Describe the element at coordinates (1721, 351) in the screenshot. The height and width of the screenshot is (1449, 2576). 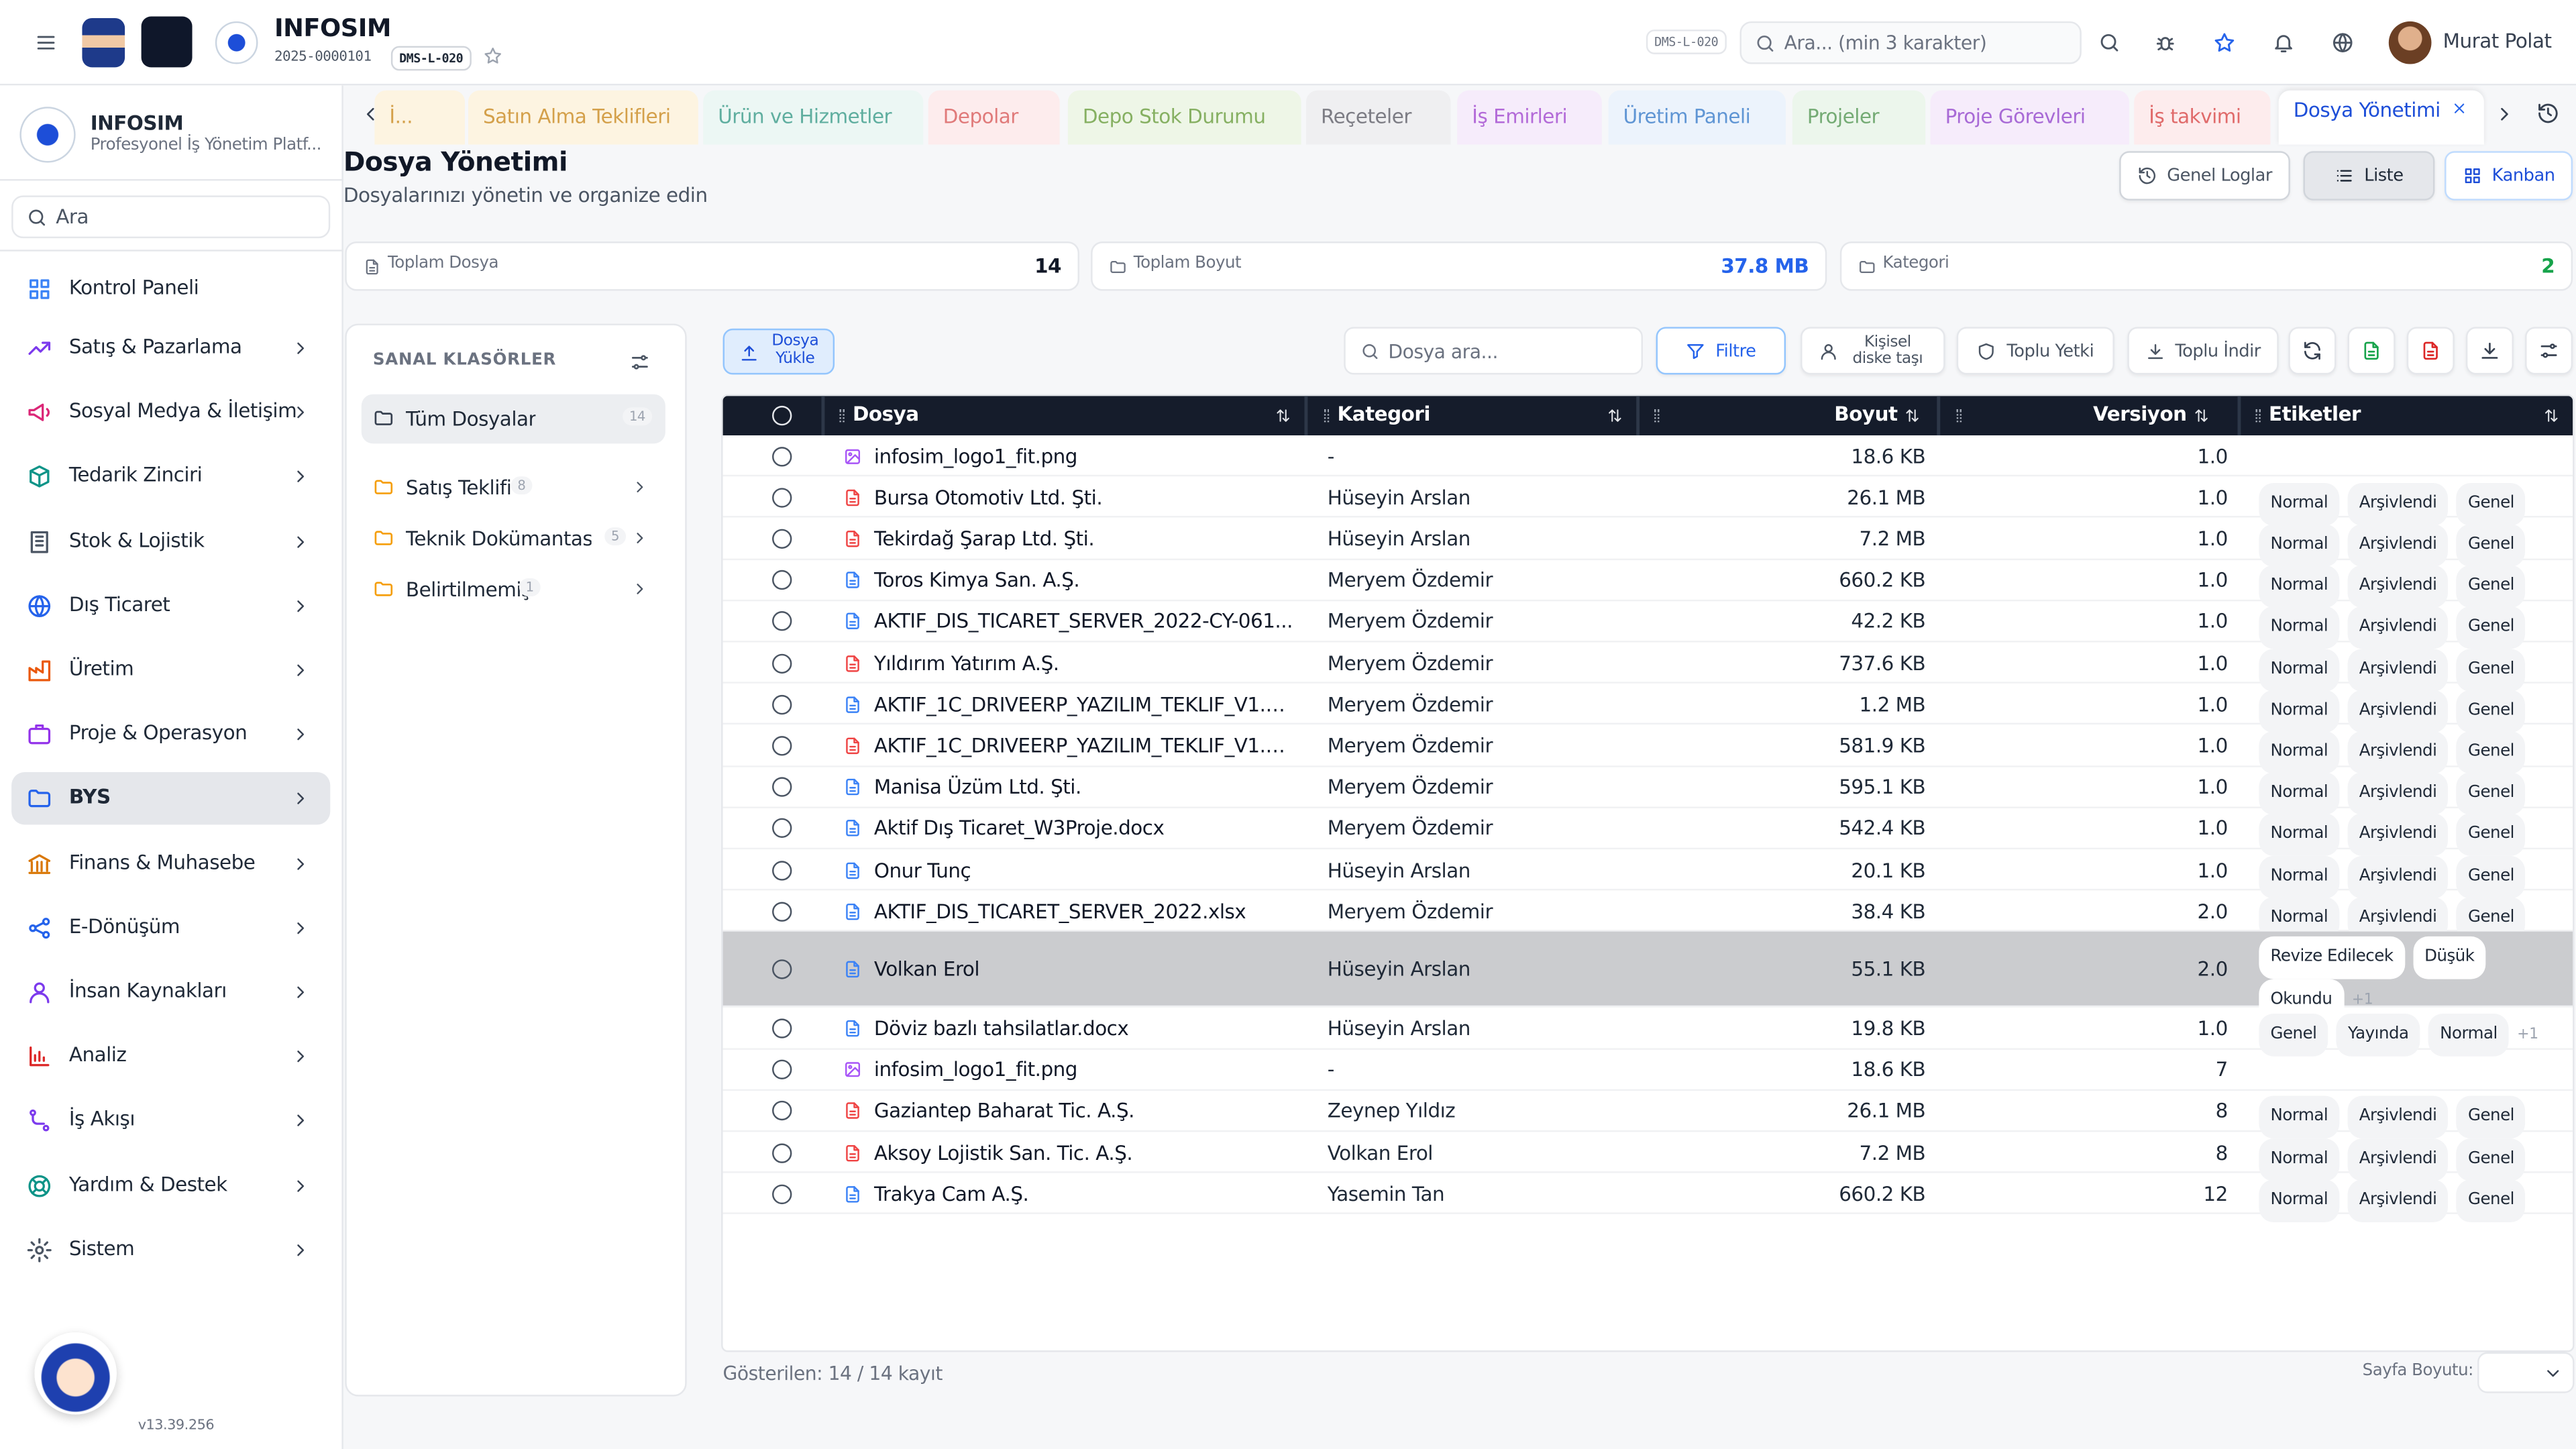
I see `toolbar-button: Filtre` at that location.